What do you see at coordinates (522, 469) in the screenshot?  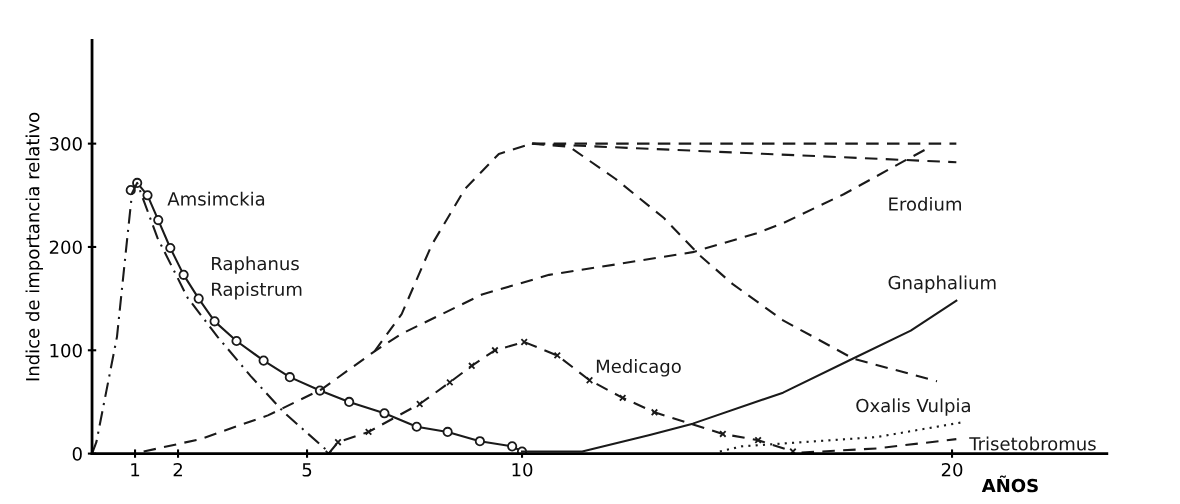 I see `x-tick-label: 10` at bounding box center [522, 469].